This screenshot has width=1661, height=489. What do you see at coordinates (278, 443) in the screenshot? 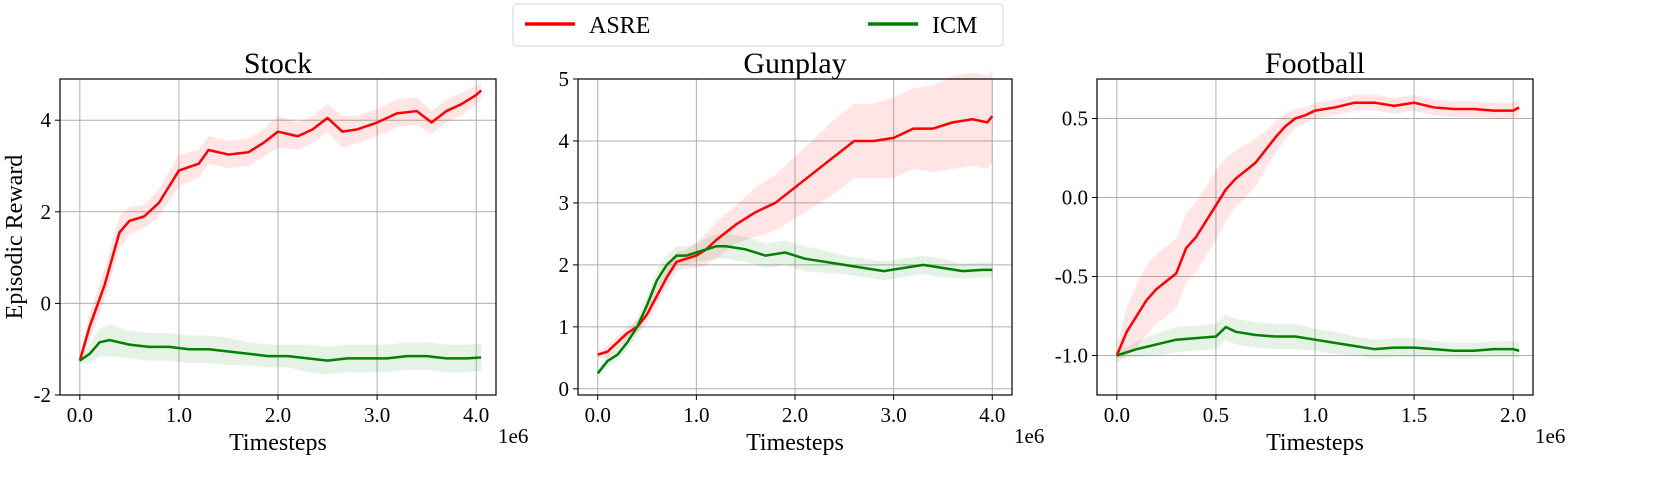
I see `x-axis-label-stock: Timesteps` at bounding box center [278, 443].